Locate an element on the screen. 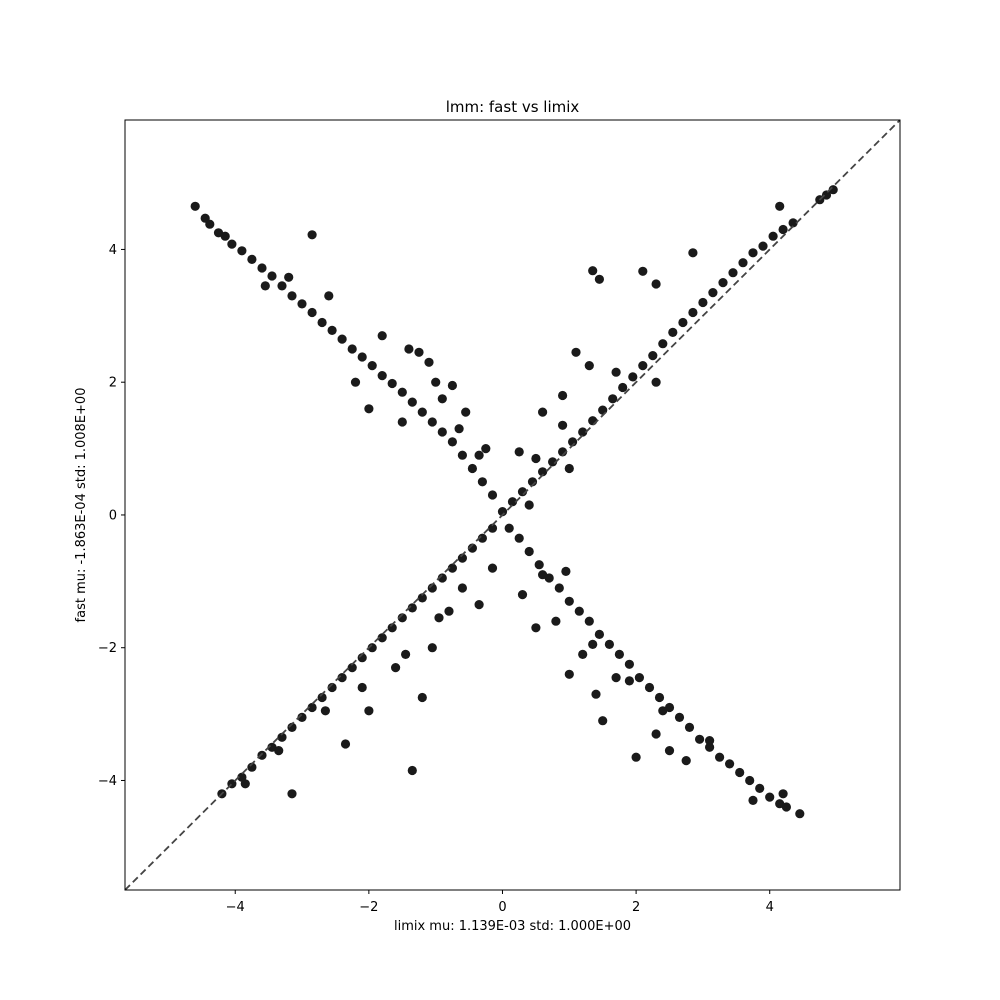 This screenshot has height=1000, width=1000. x-tick-label: 4 is located at coordinates (770, 907).